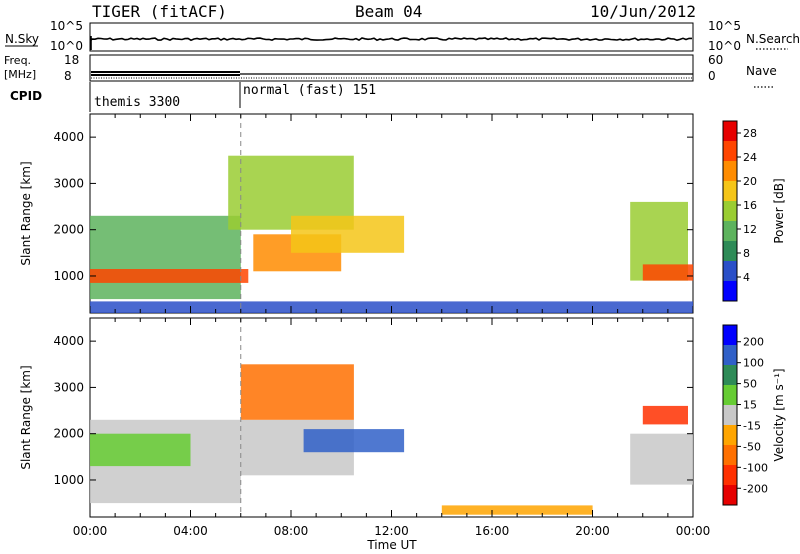 The height and width of the screenshot is (554, 800). I want to click on colorbar-tick-label: 4, so click(746, 277).